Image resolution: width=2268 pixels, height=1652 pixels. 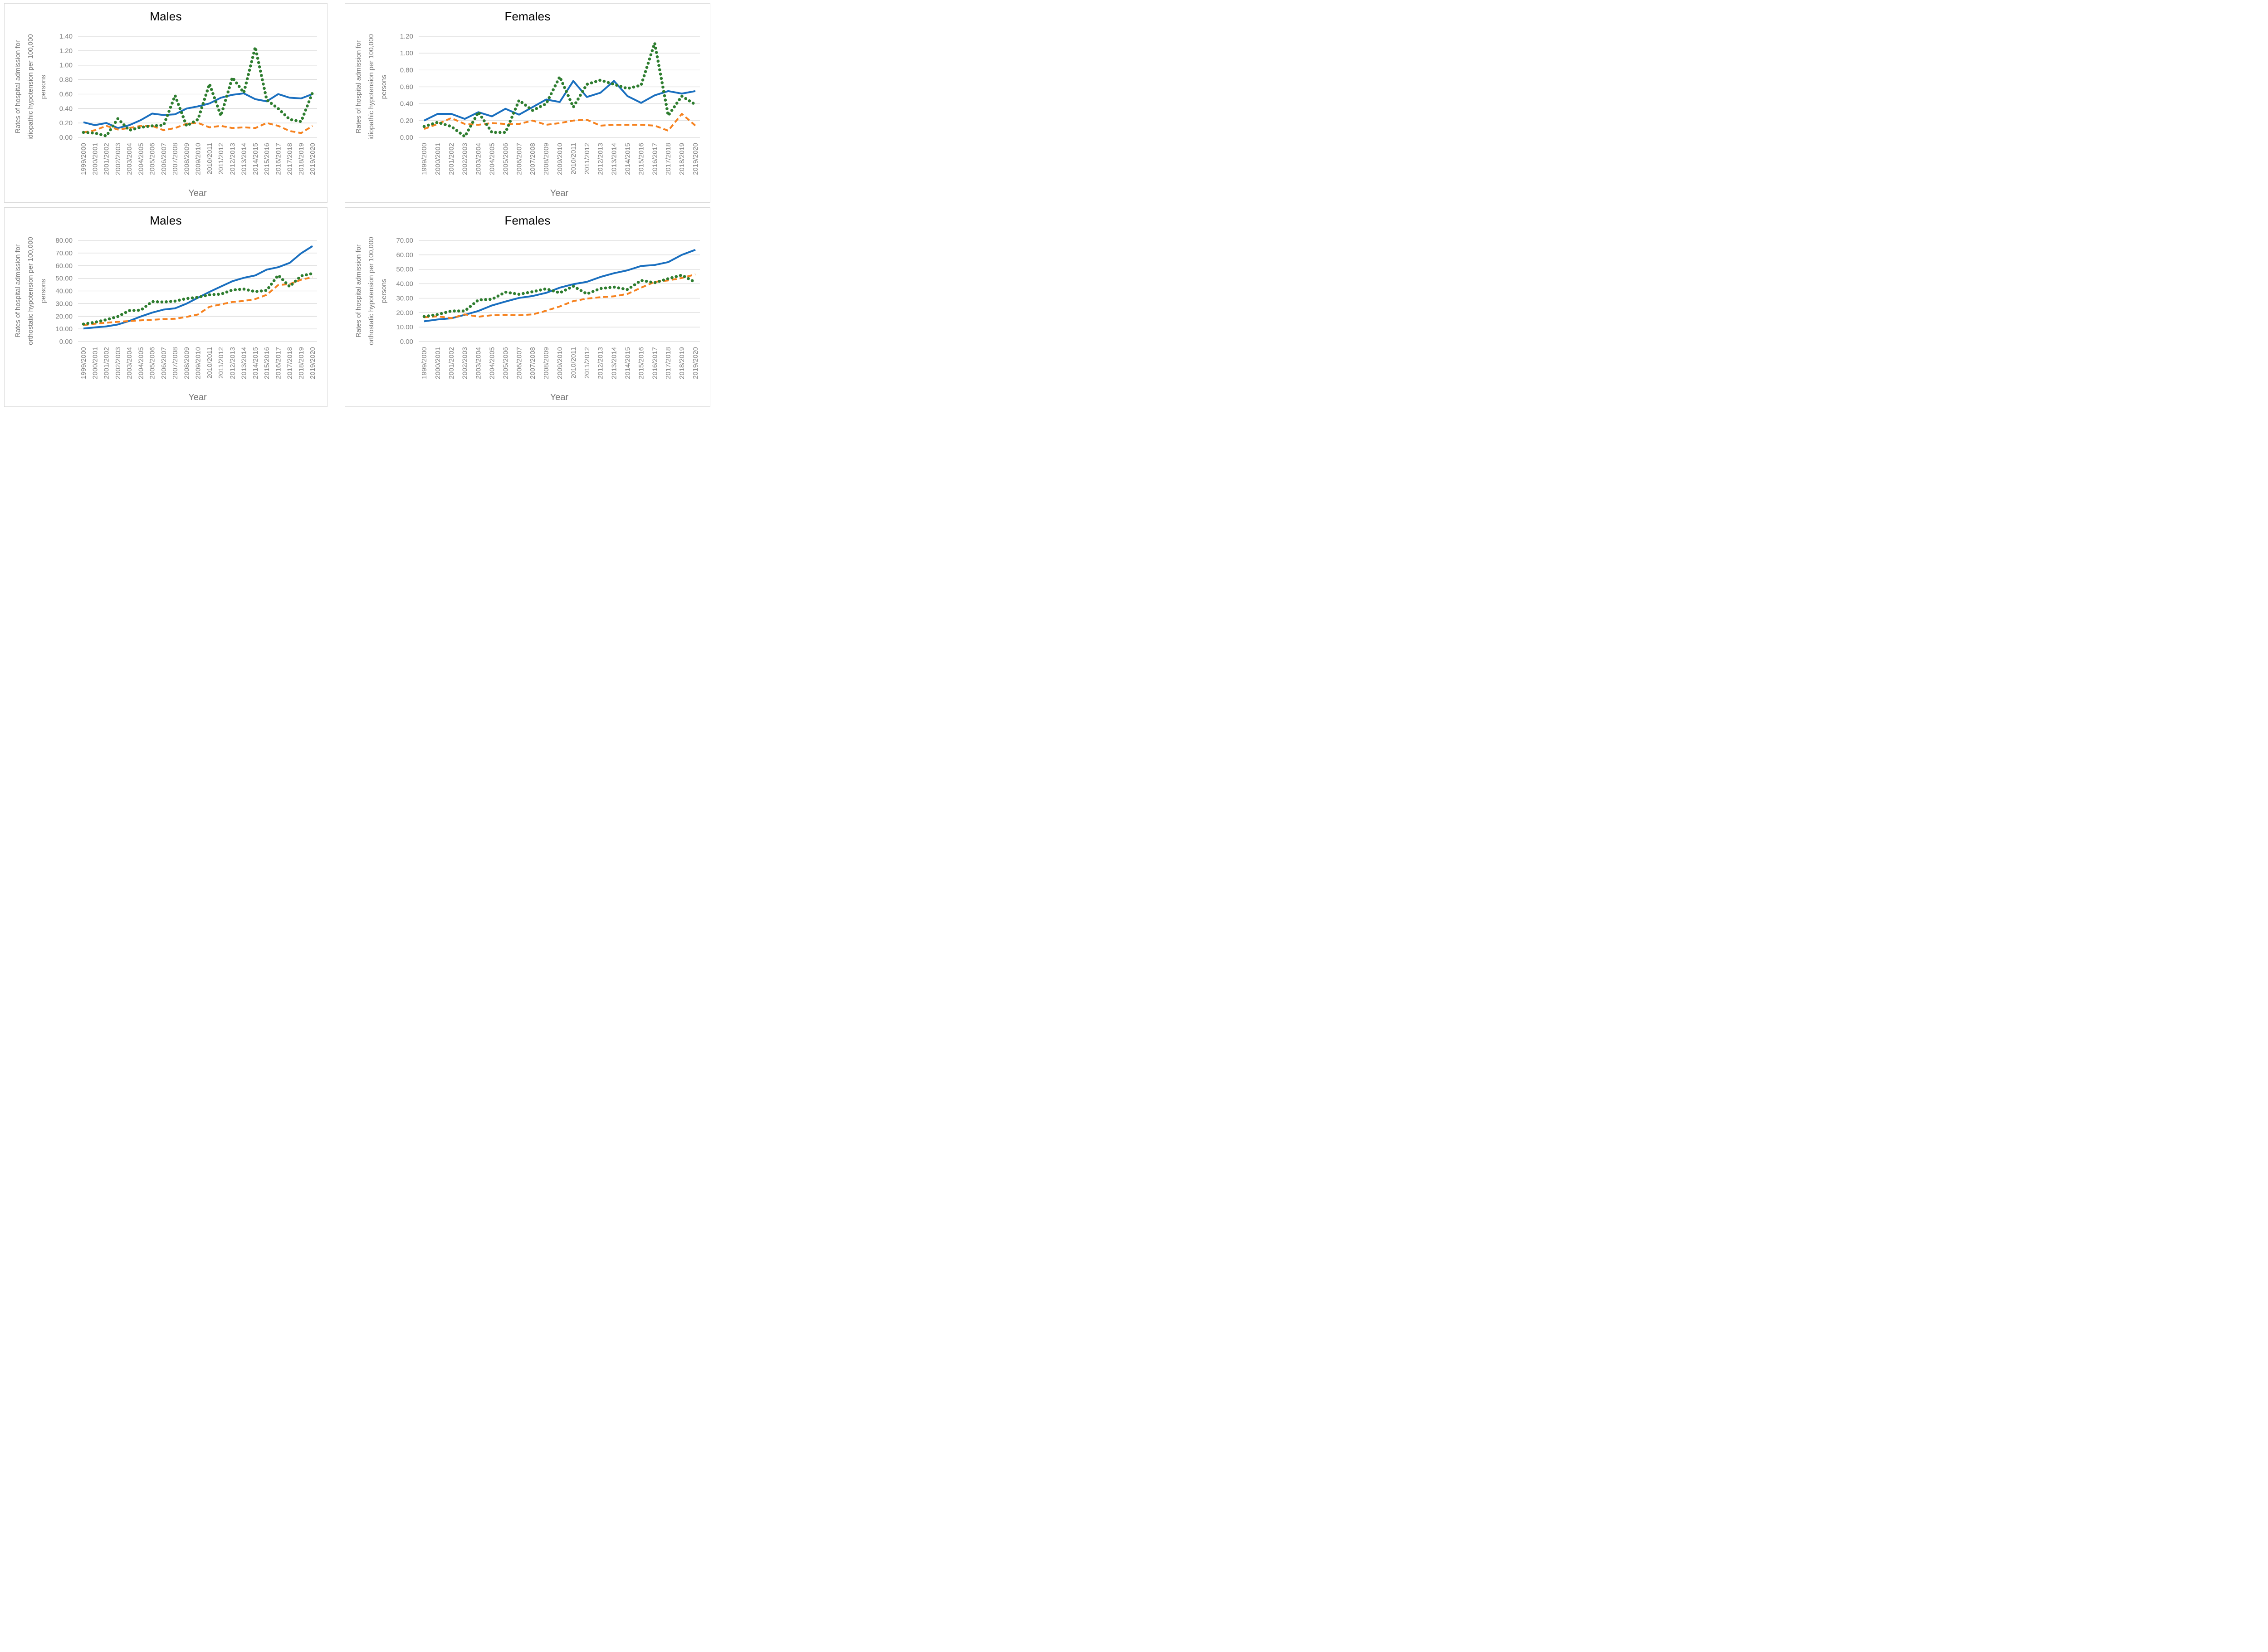 What do you see at coordinates (479, 363) in the screenshot?
I see `svg-text: 2003/2004` at bounding box center [479, 363].